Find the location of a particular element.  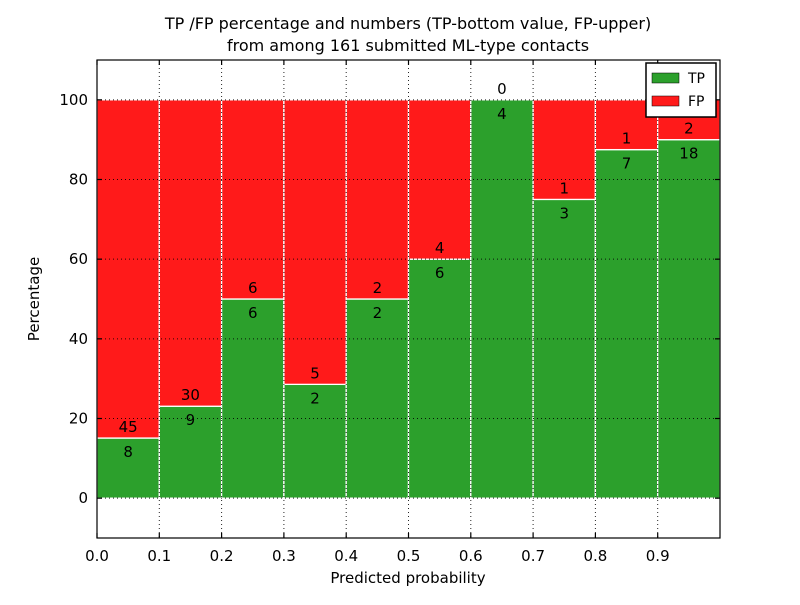

fp-count-label: 45 is located at coordinates (128, 427).